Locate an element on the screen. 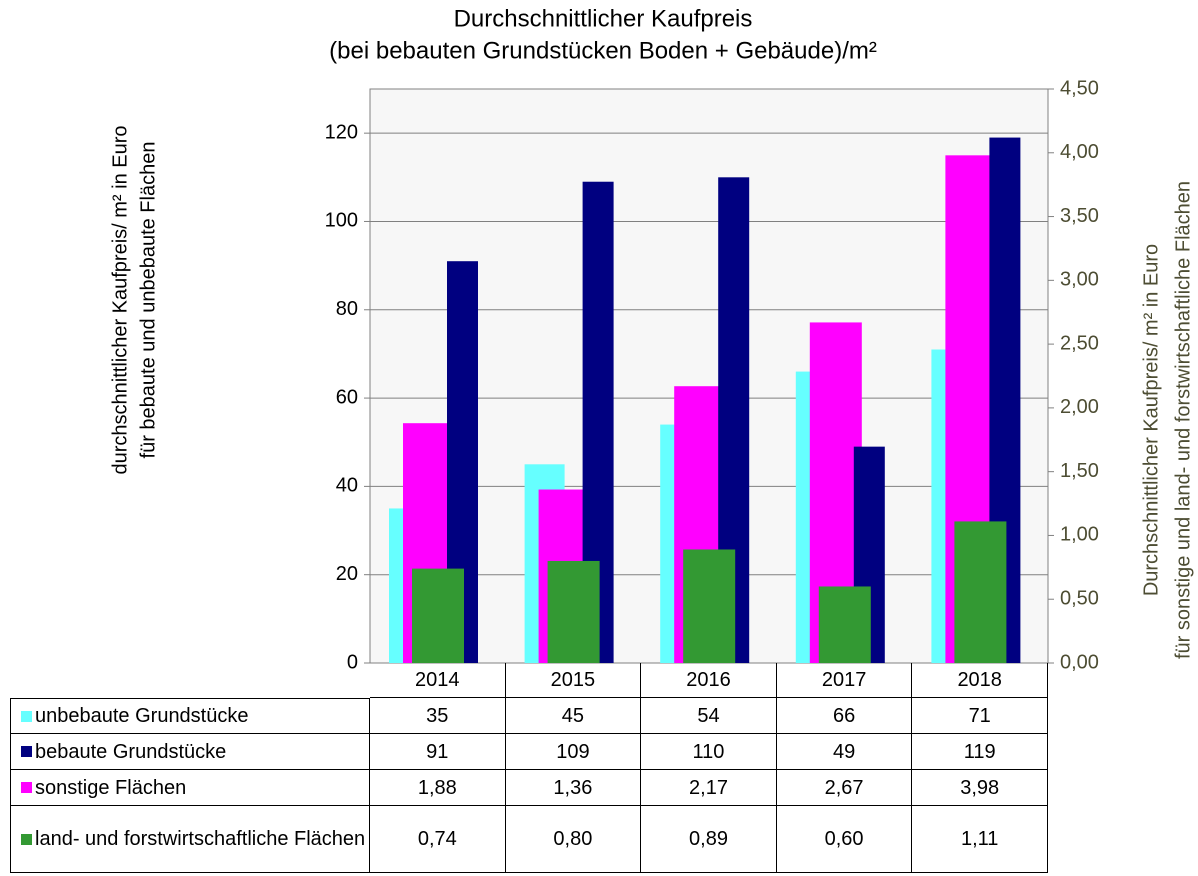 Image resolution: width=1198 pixels, height=876 pixels. table-value: 3,98 is located at coordinates (980, 788).